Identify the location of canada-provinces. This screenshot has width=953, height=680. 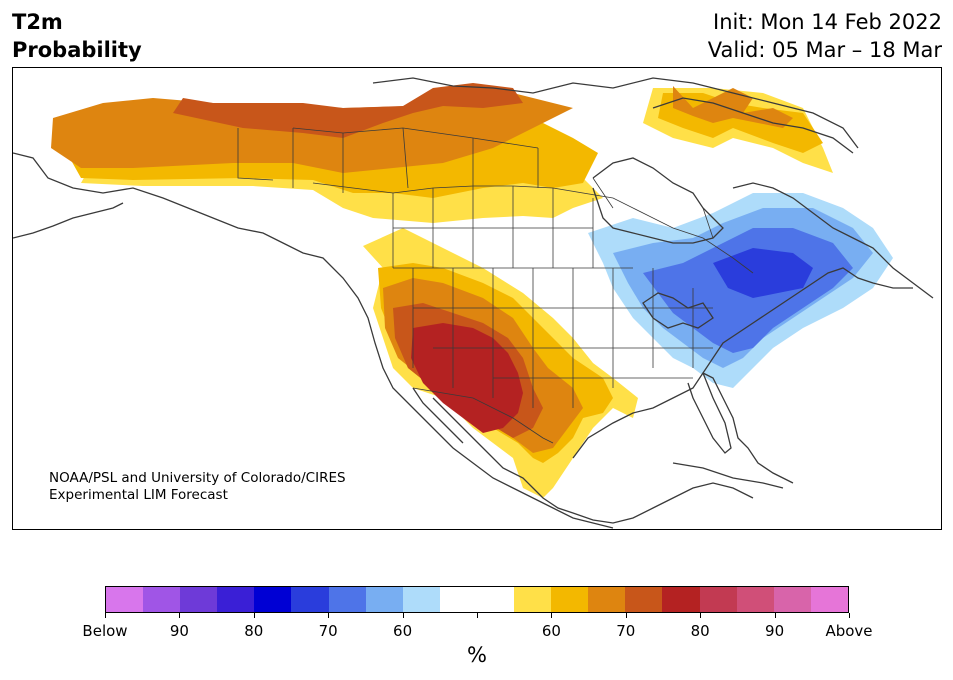
(503, 183).